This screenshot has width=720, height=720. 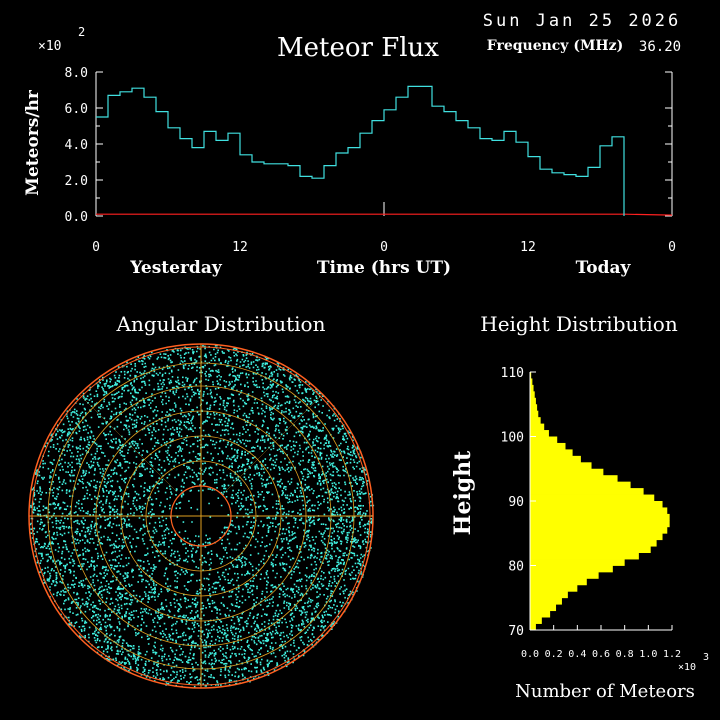 I want to click on angular-title: Angular Distribution, so click(x=221, y=324).